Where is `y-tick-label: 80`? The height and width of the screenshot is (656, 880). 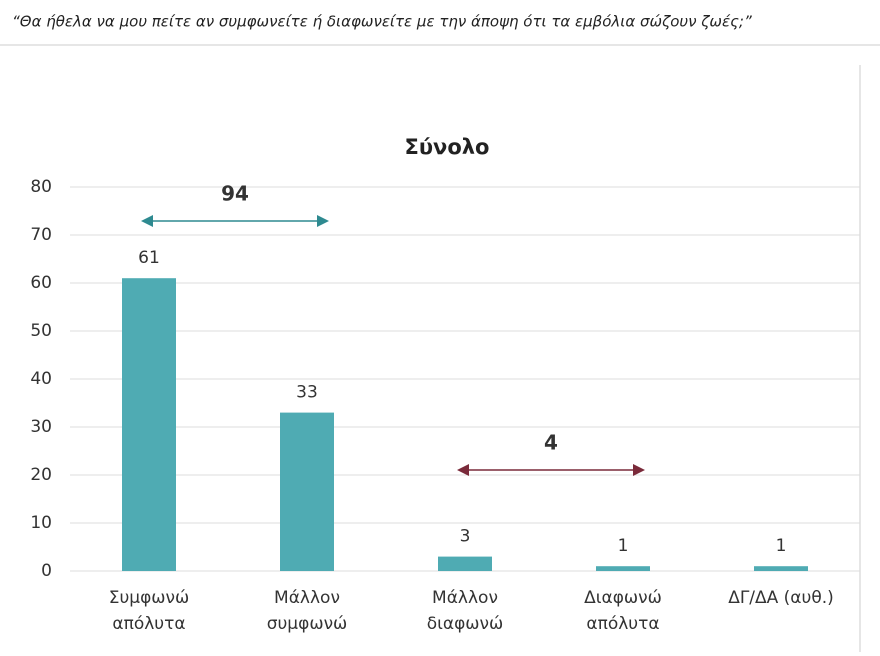
y-tick-label: 80 is located at coordinates (41, 187).